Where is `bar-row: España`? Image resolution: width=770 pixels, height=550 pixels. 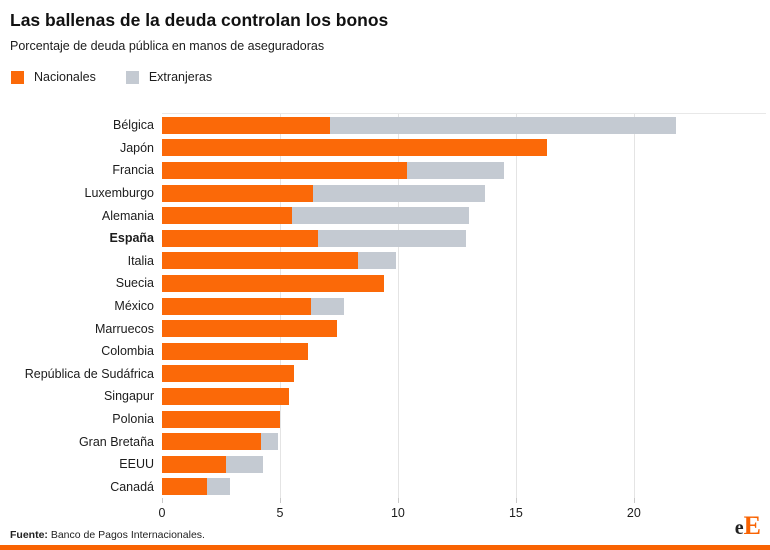
bar-row: España is located at coordinates (385, 238).